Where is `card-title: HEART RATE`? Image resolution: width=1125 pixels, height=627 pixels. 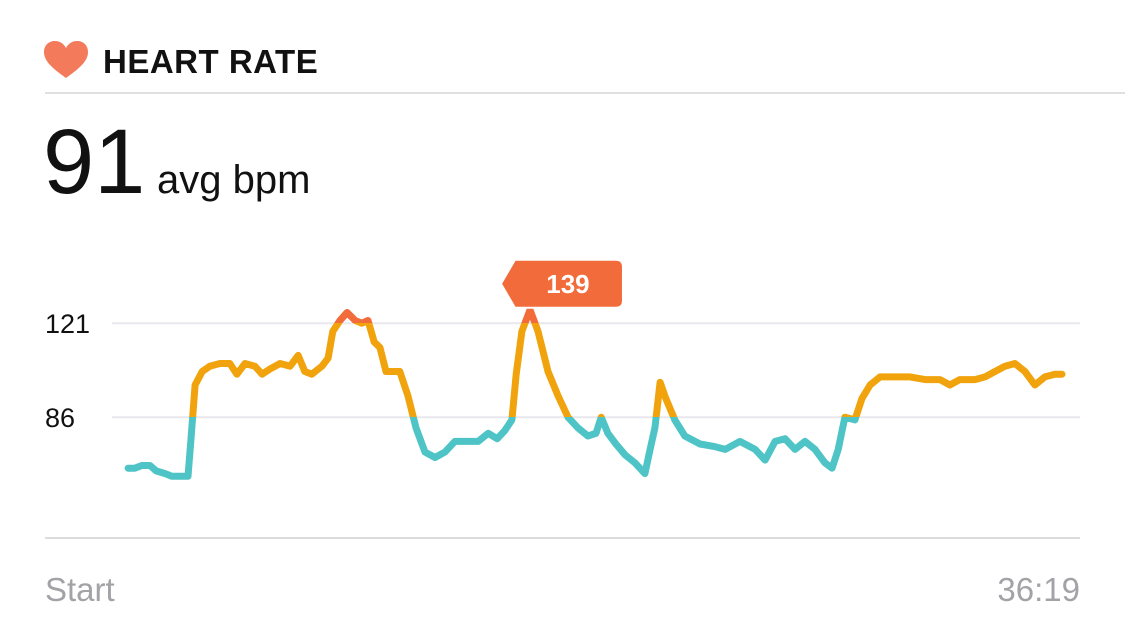
card-title: HEART RATE is located at coordinates (210, 61).